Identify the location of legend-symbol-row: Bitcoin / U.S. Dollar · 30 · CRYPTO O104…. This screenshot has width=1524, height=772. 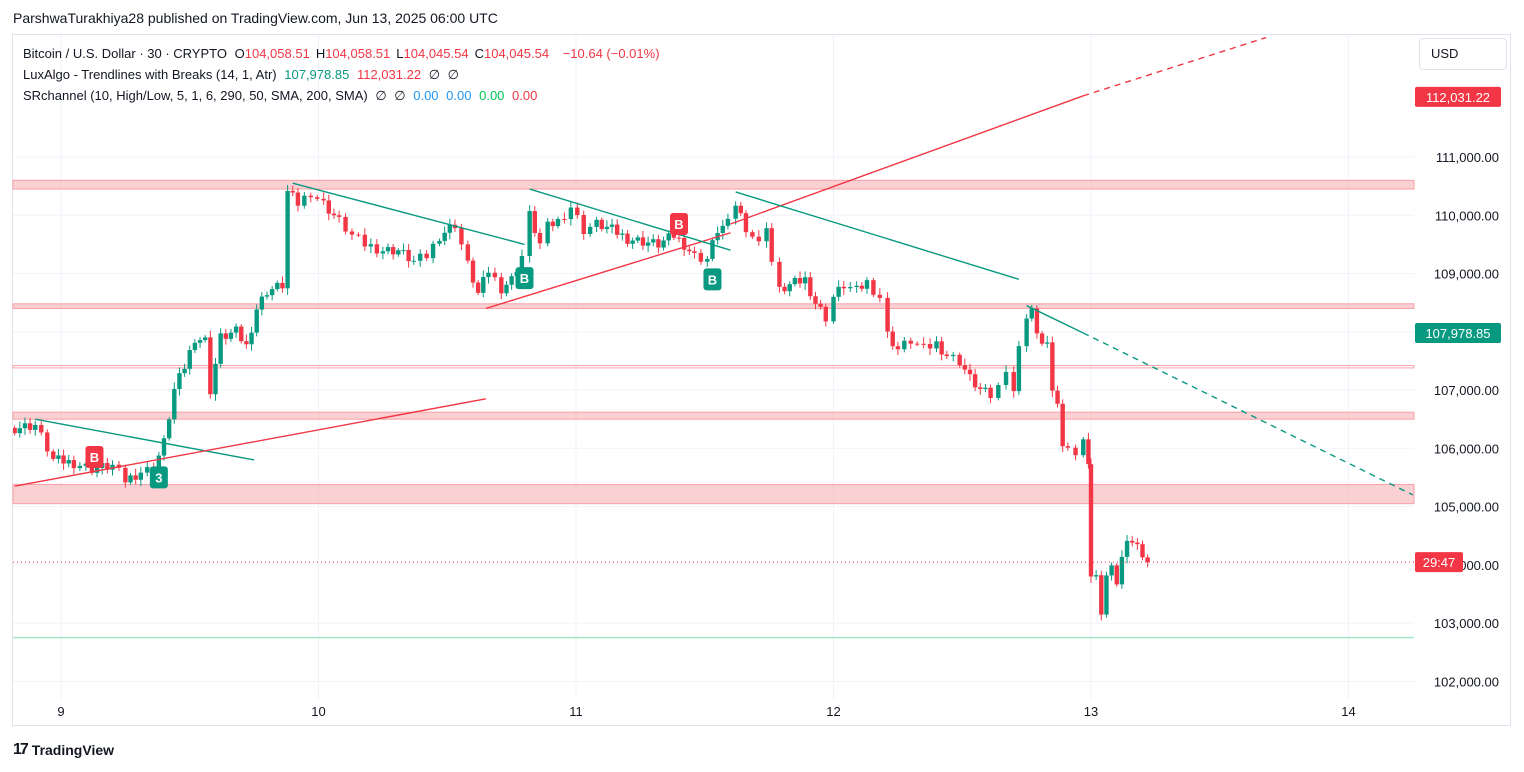
(343, 53).